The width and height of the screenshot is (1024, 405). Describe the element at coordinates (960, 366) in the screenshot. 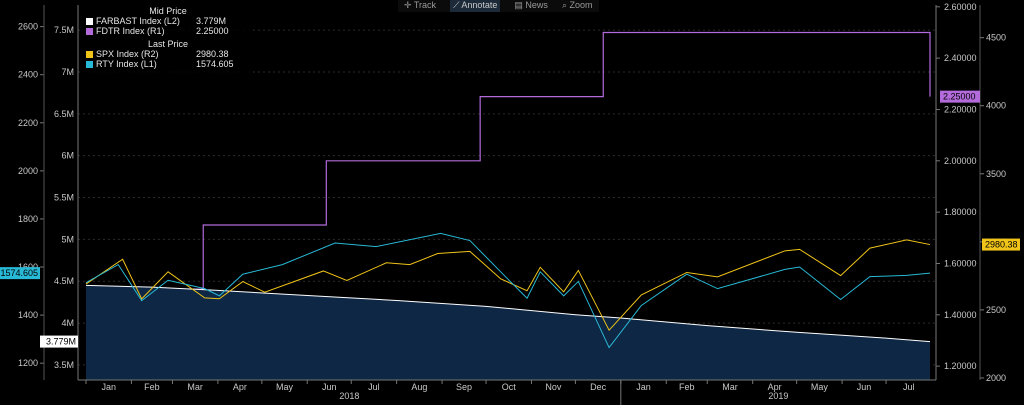

I see `r1-tick-label: 1.20000` at that location.